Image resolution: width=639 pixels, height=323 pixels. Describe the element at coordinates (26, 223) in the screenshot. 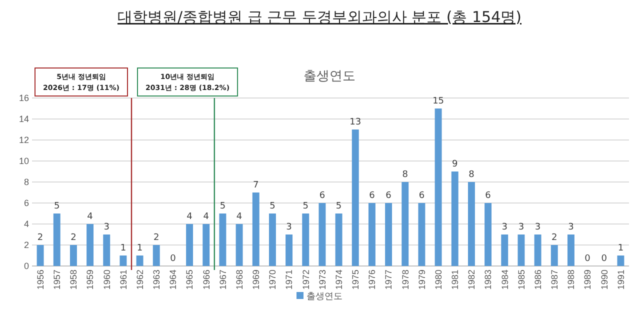

I see `y-tick-label: 4` at that location.